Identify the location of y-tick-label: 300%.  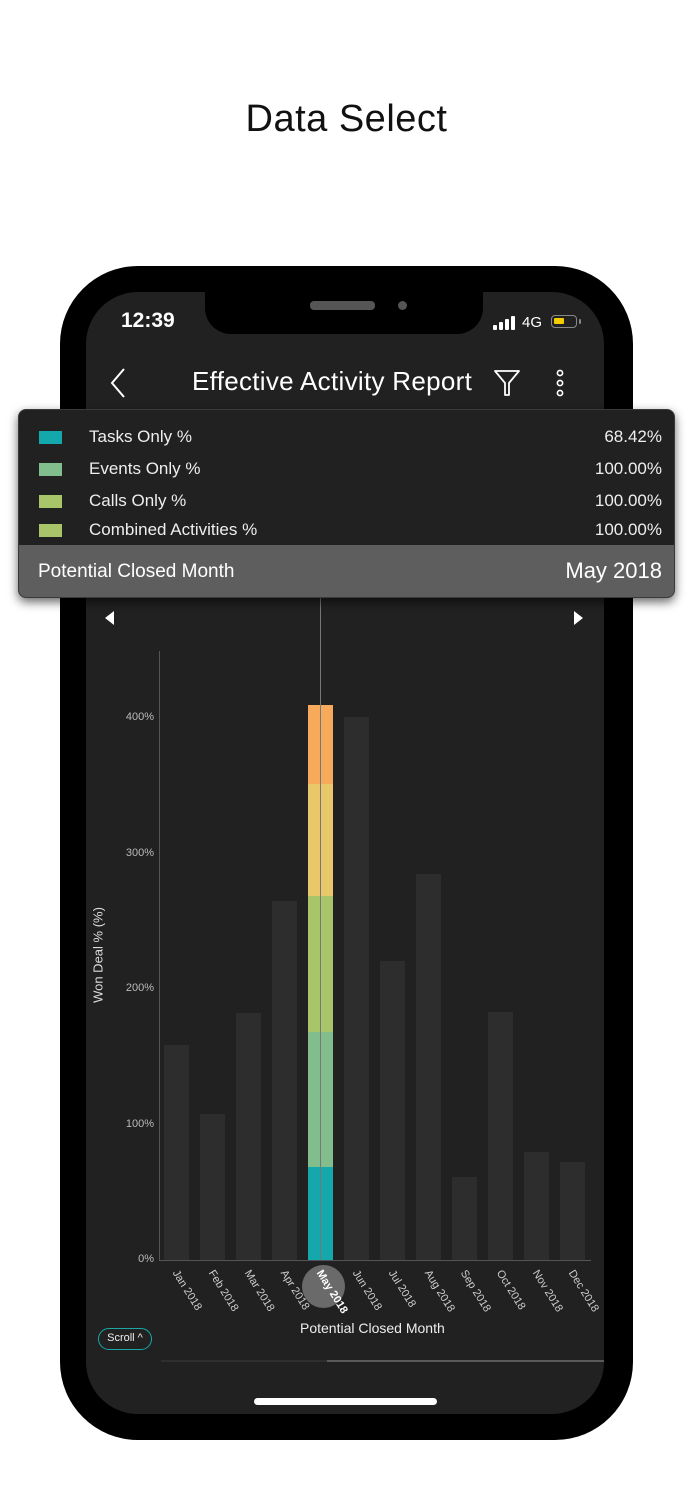
(139, 852).